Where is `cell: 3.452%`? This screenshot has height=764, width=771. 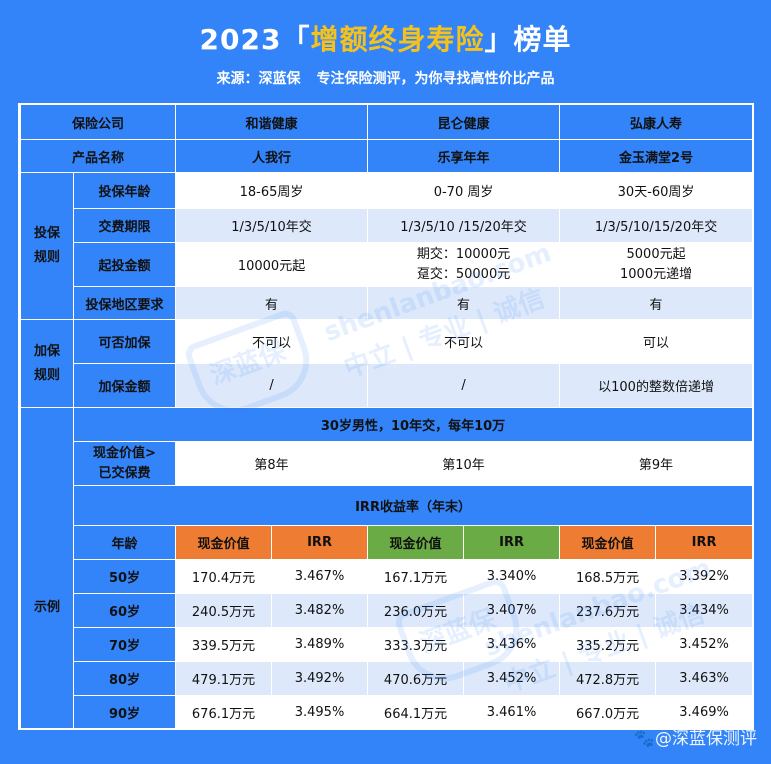
cell: 3.452% is located at coordinates (512, 678).